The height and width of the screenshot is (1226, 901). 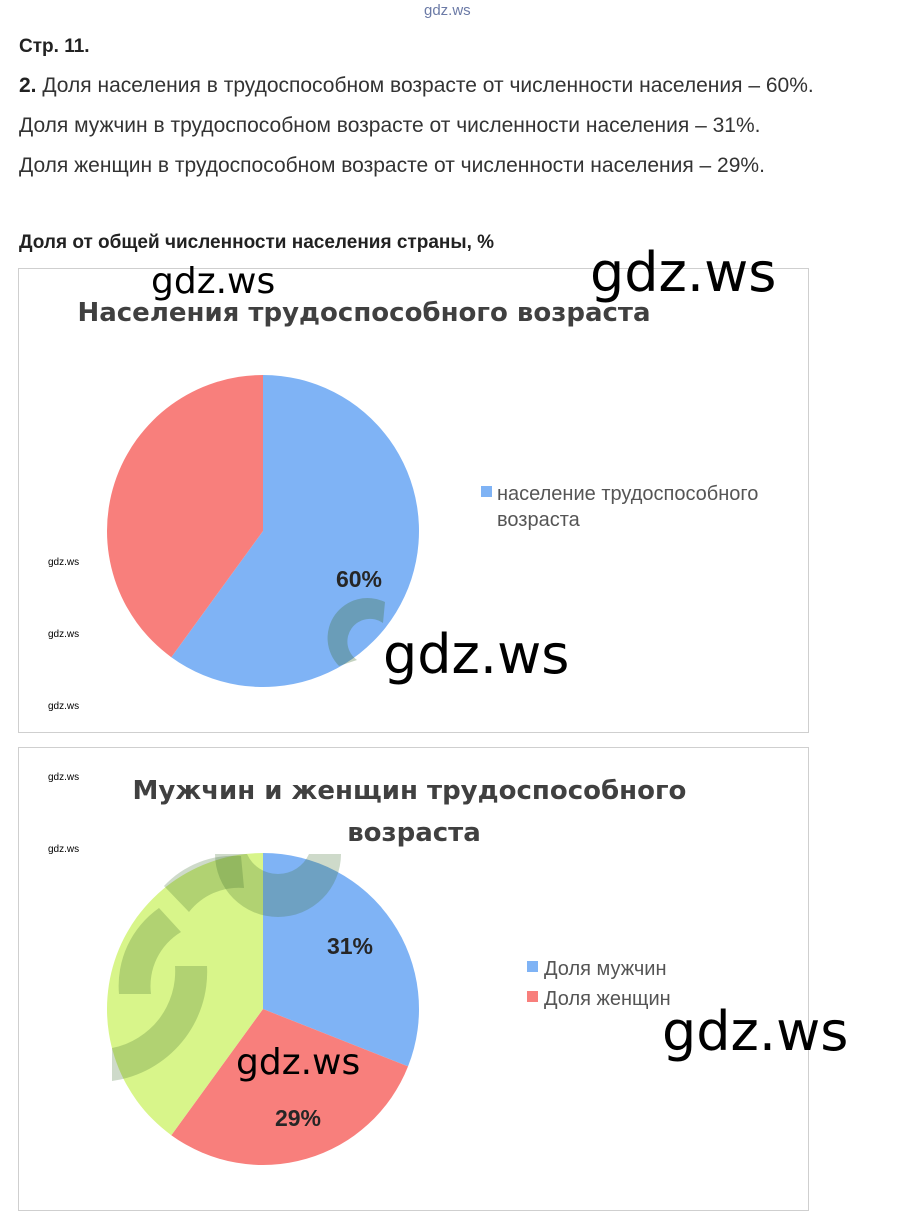 What do you see at coordinates (414, 812) in the screenshot?
I see `chart-2-title: Мужчин и женщин трудоспособного возраста` at bounding box center [414, 812].